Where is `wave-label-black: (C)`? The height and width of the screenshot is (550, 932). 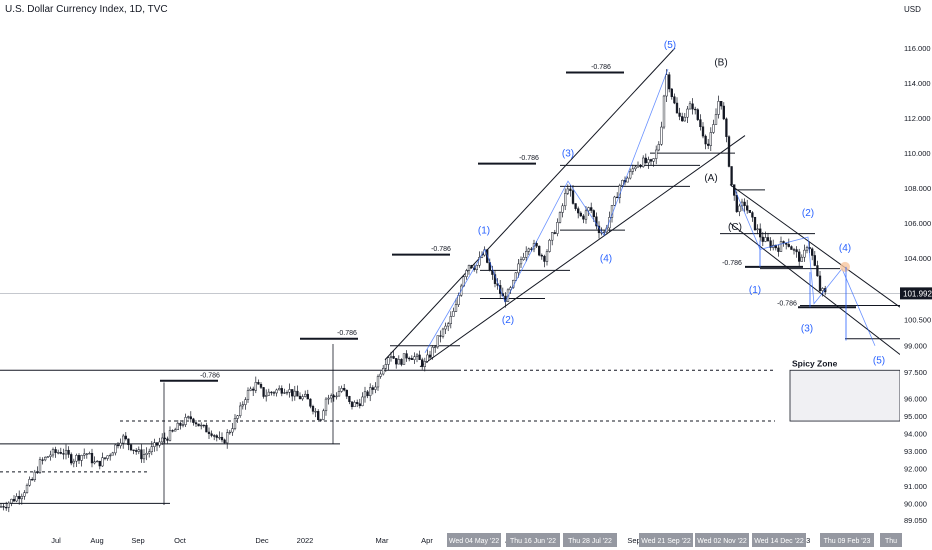 wave-label-black: (C) is located at coordinates (735, 227).